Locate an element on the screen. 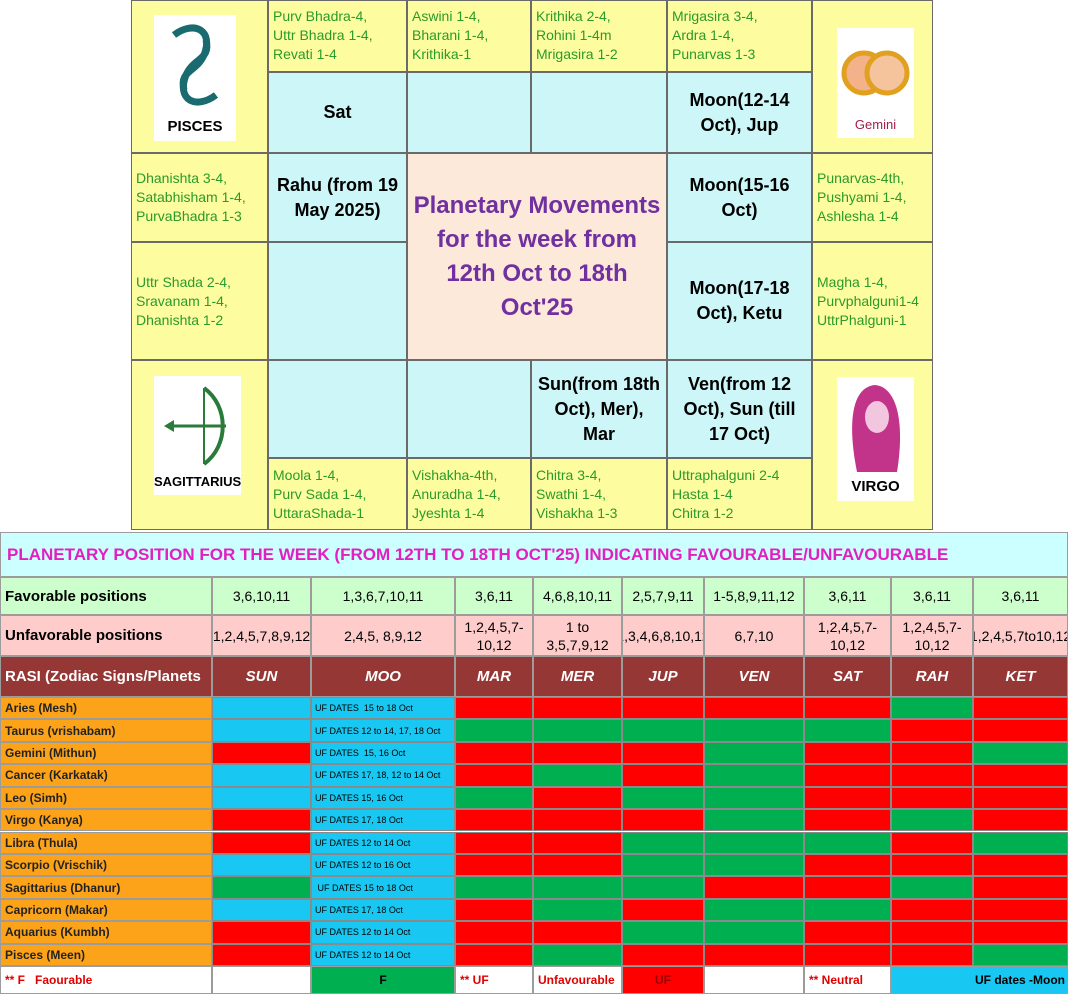 The width and height of the screenshot is (1068, 994). star-line: Revati 1-4 is located at coordinates (305, 54).